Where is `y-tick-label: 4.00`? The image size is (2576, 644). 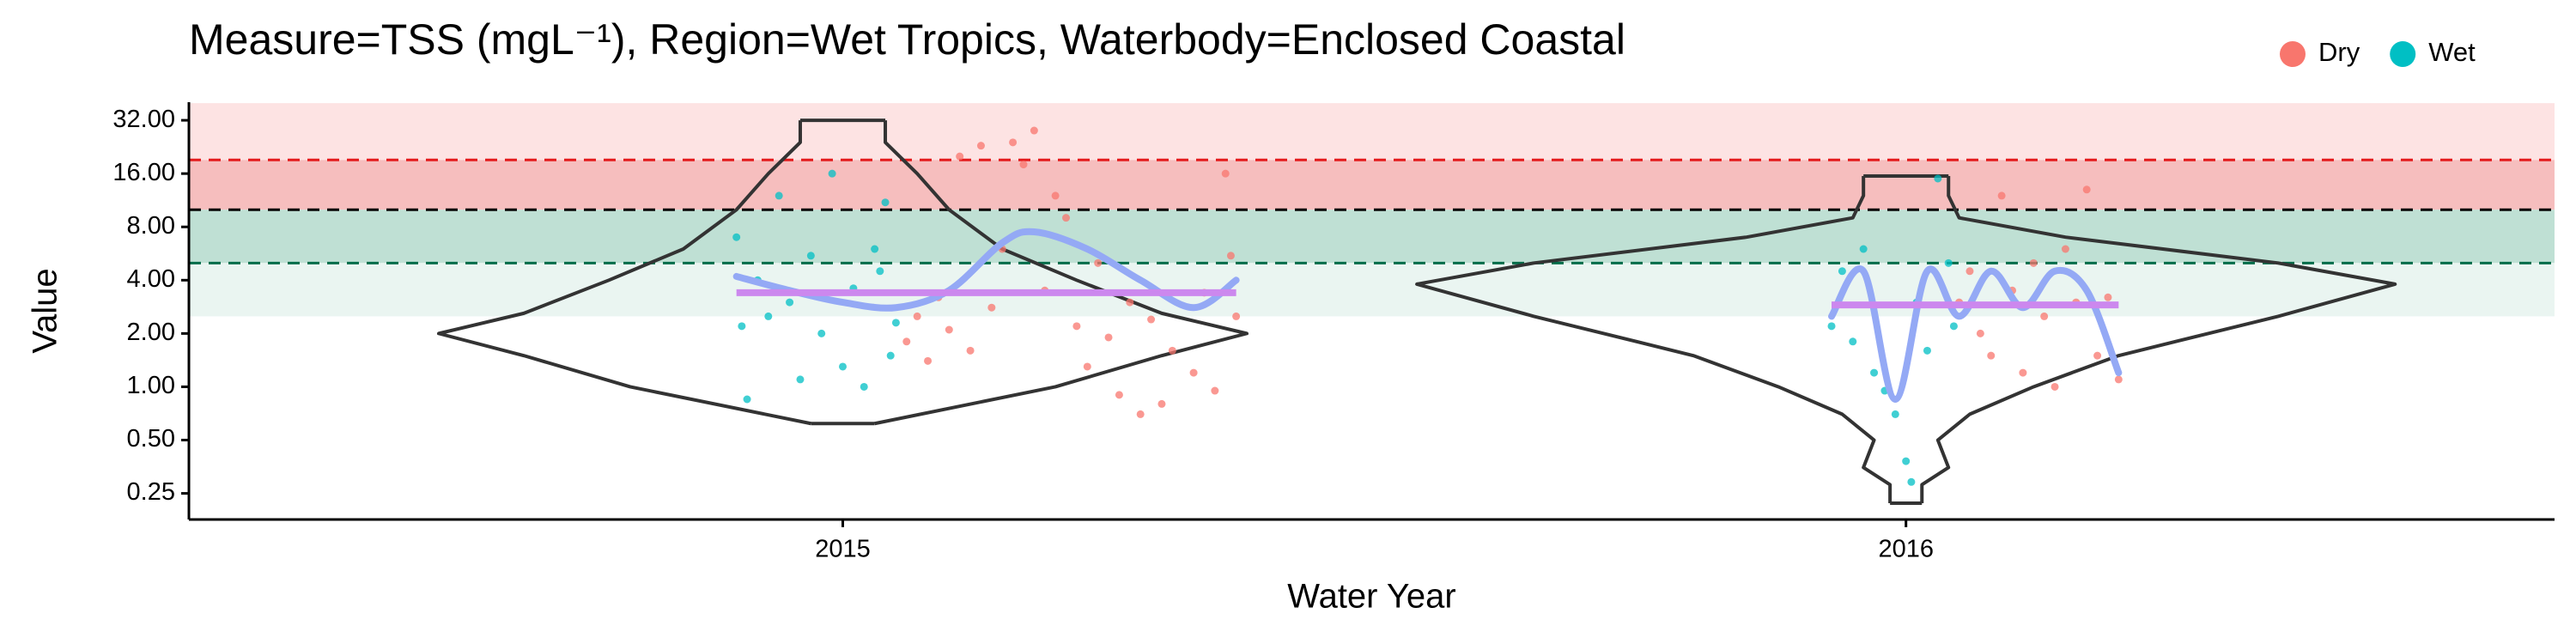 y-tick-label: 4.00 is located at coordinates (151, 279).